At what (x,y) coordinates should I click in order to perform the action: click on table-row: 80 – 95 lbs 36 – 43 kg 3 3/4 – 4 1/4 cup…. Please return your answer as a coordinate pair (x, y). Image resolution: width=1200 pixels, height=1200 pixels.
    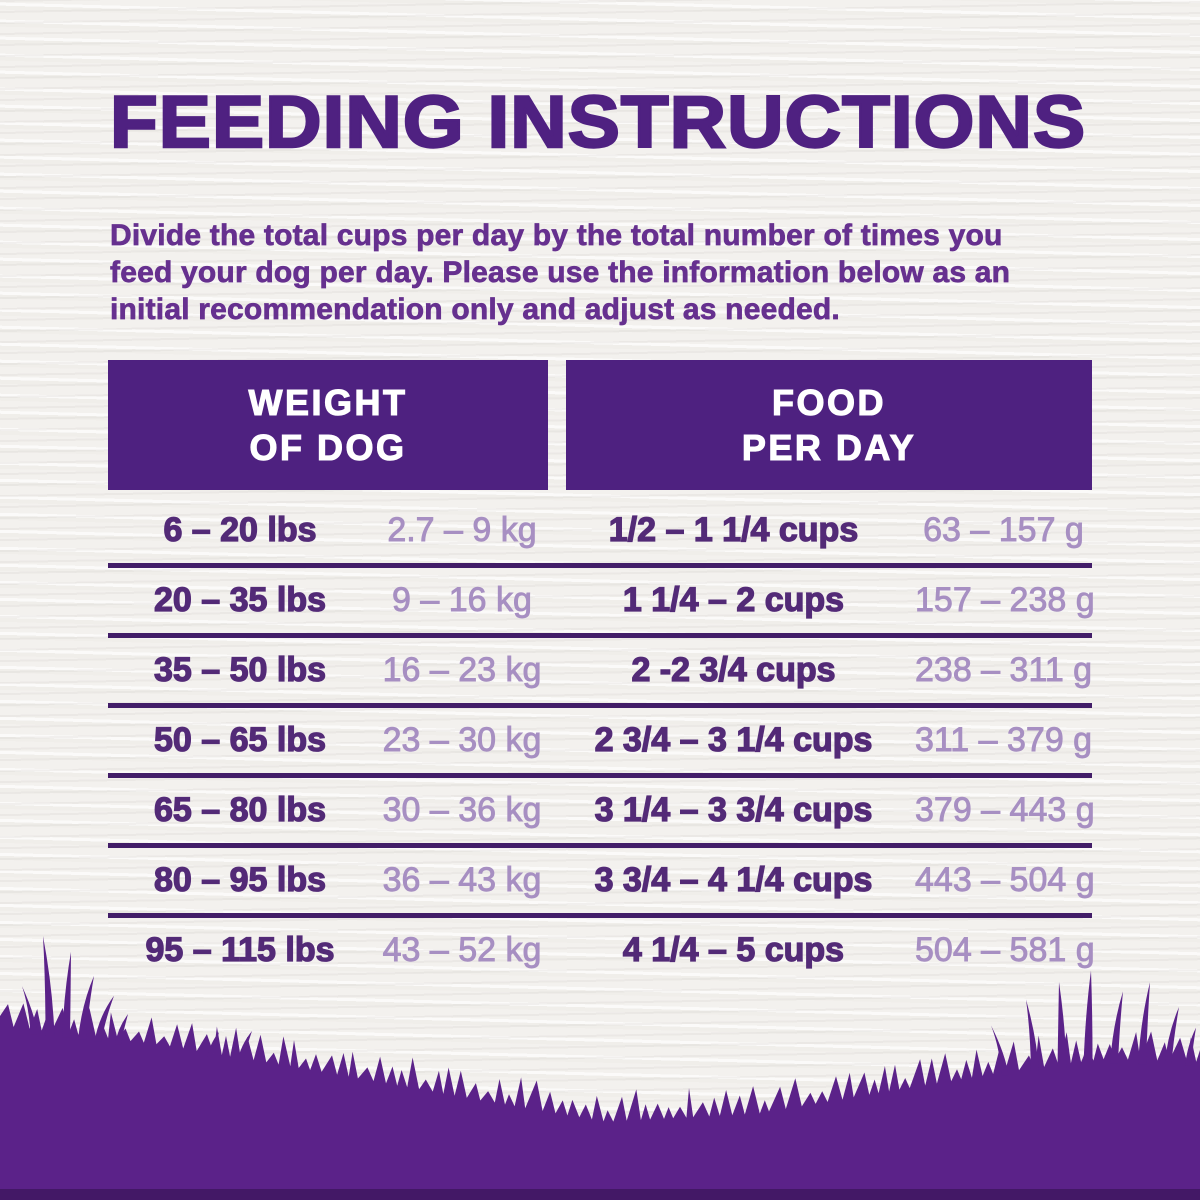
    Looking at the image, I should click on (602, 883).